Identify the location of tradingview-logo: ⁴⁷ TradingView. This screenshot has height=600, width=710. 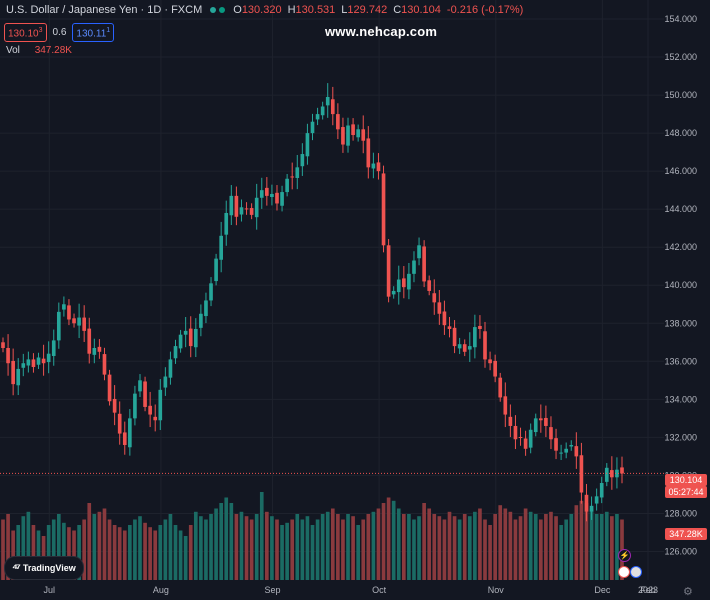
(44, 568).